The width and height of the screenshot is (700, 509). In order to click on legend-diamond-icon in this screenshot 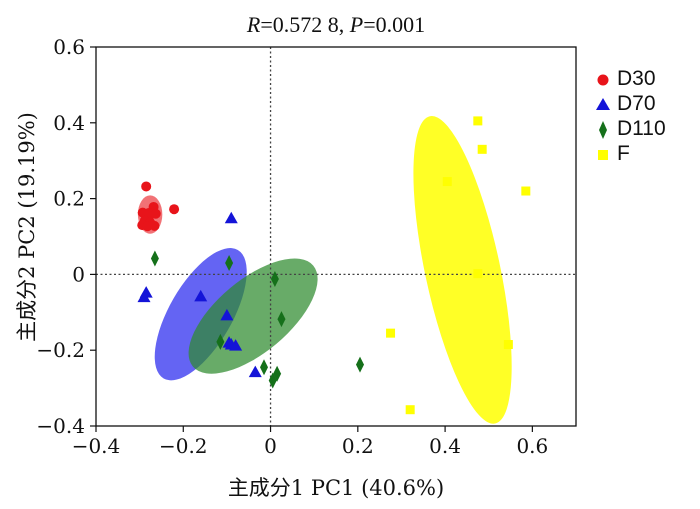, I will do `click(603, 129)`.